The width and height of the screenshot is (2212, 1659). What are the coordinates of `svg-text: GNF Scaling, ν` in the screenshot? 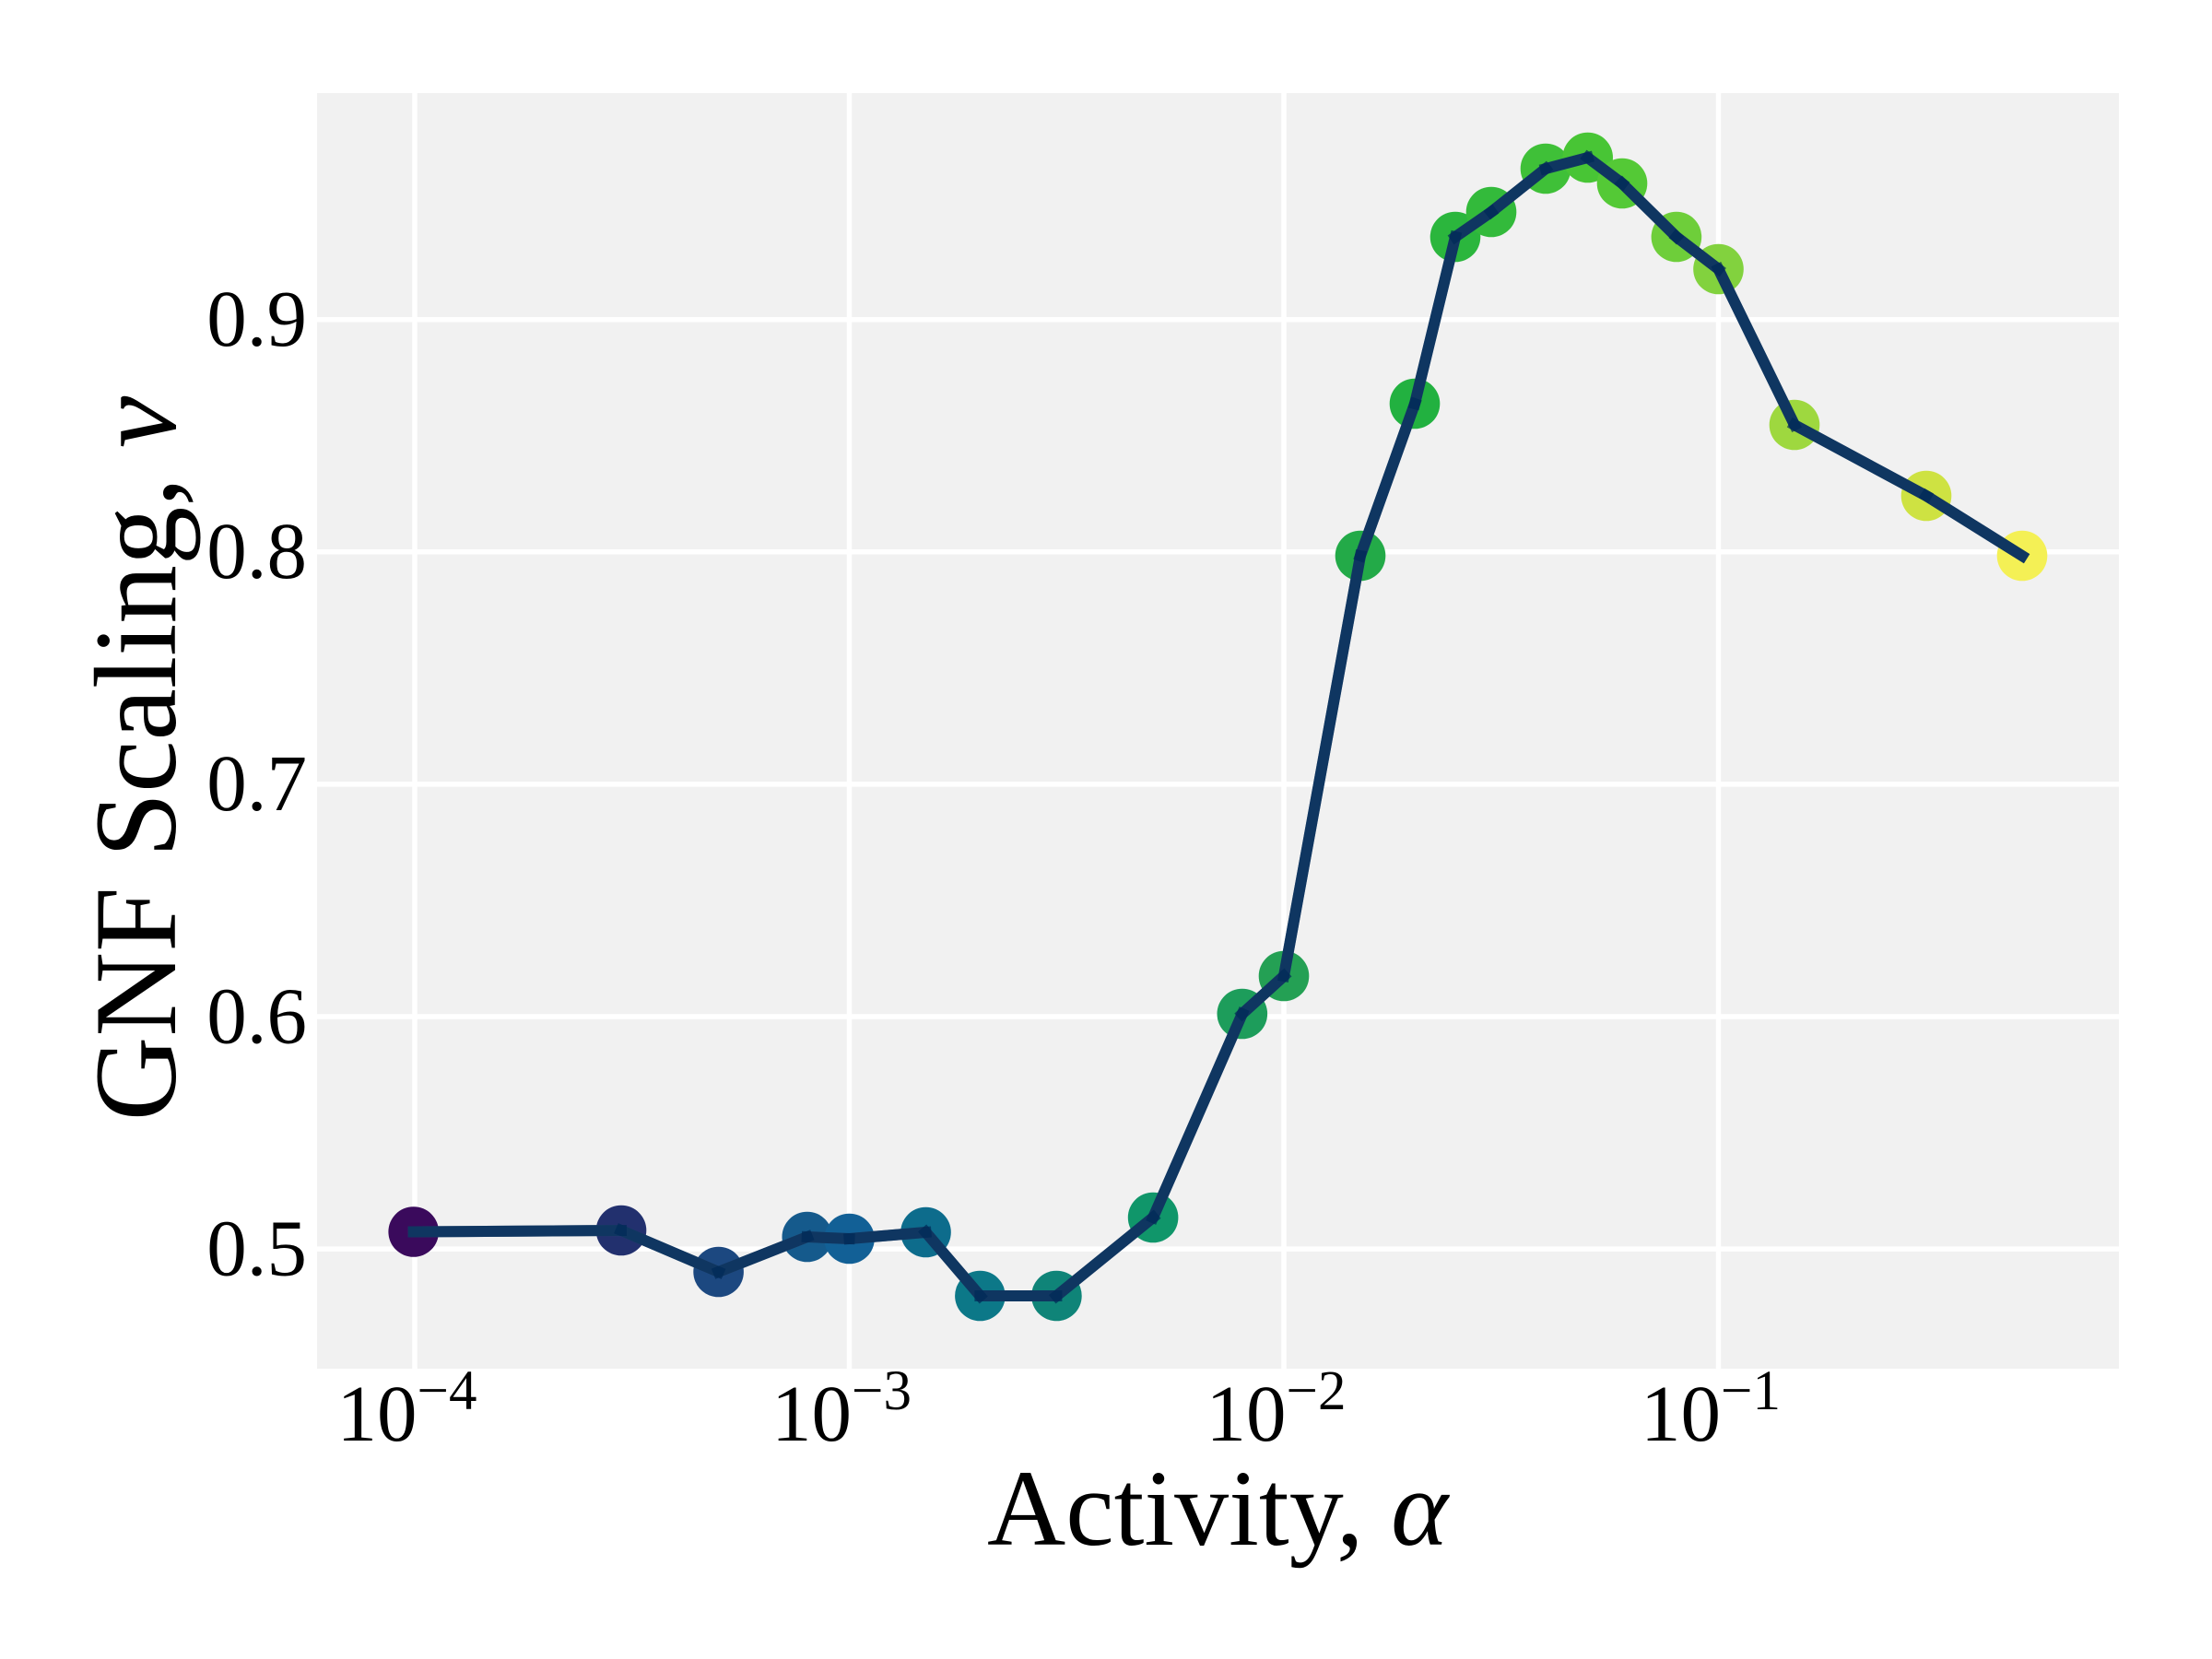 It's located at (136, 758).